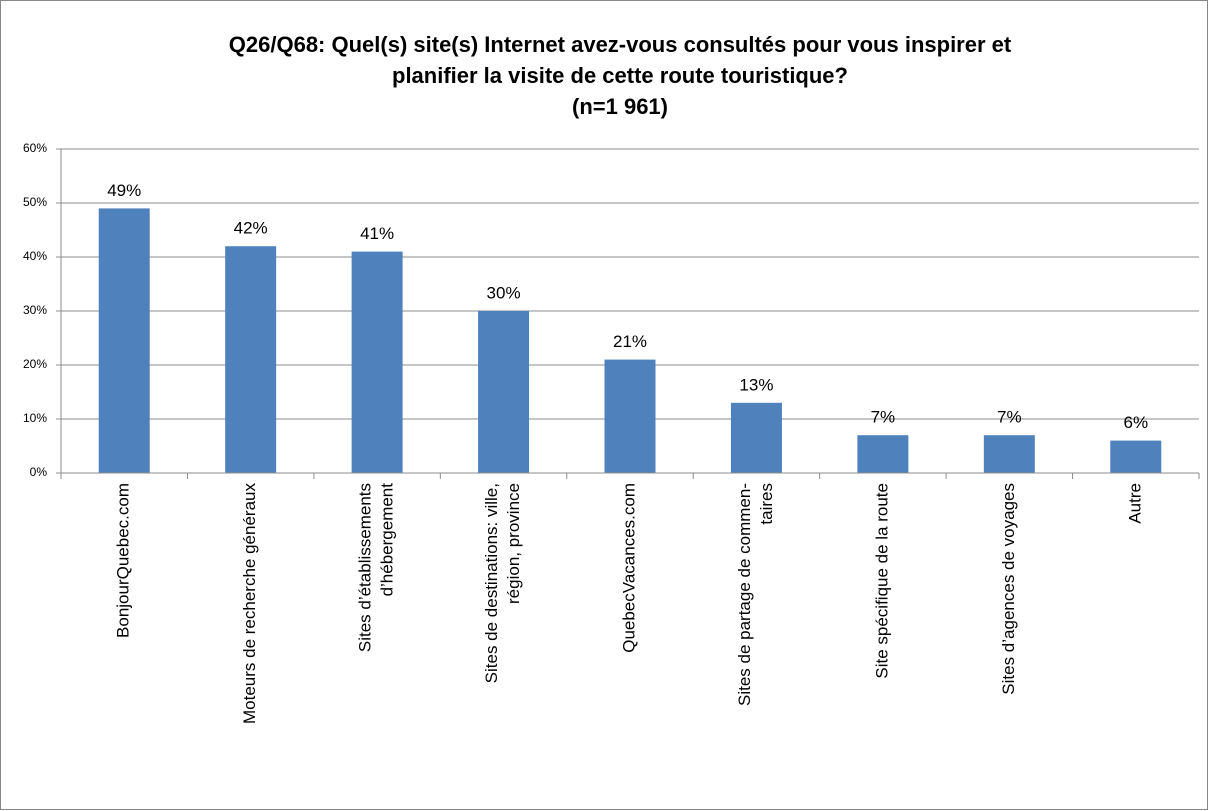 The image size is (1209, 811). Describe the element at coordinates (35, 418) in the screenshot. I see `y-tick-label: 10%` at that location.